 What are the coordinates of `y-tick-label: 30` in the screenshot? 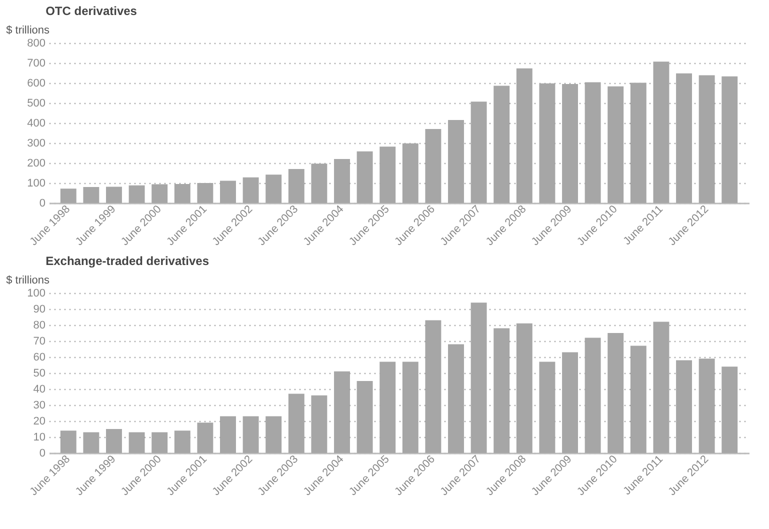 It's located at (39, 406).